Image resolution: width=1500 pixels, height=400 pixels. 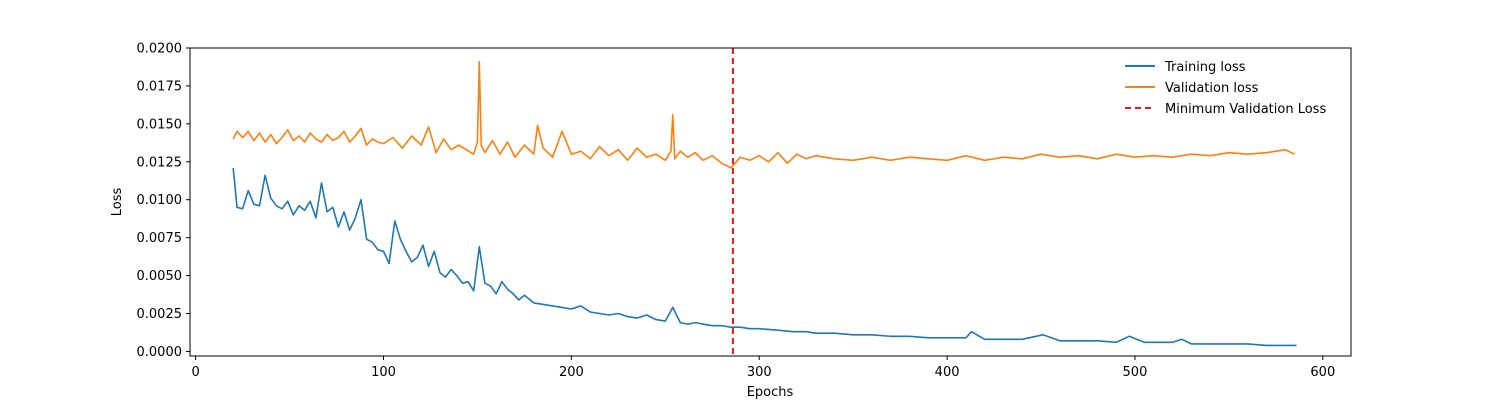 I want to click on x-tick-label: 300, so click(x=759, y=372).